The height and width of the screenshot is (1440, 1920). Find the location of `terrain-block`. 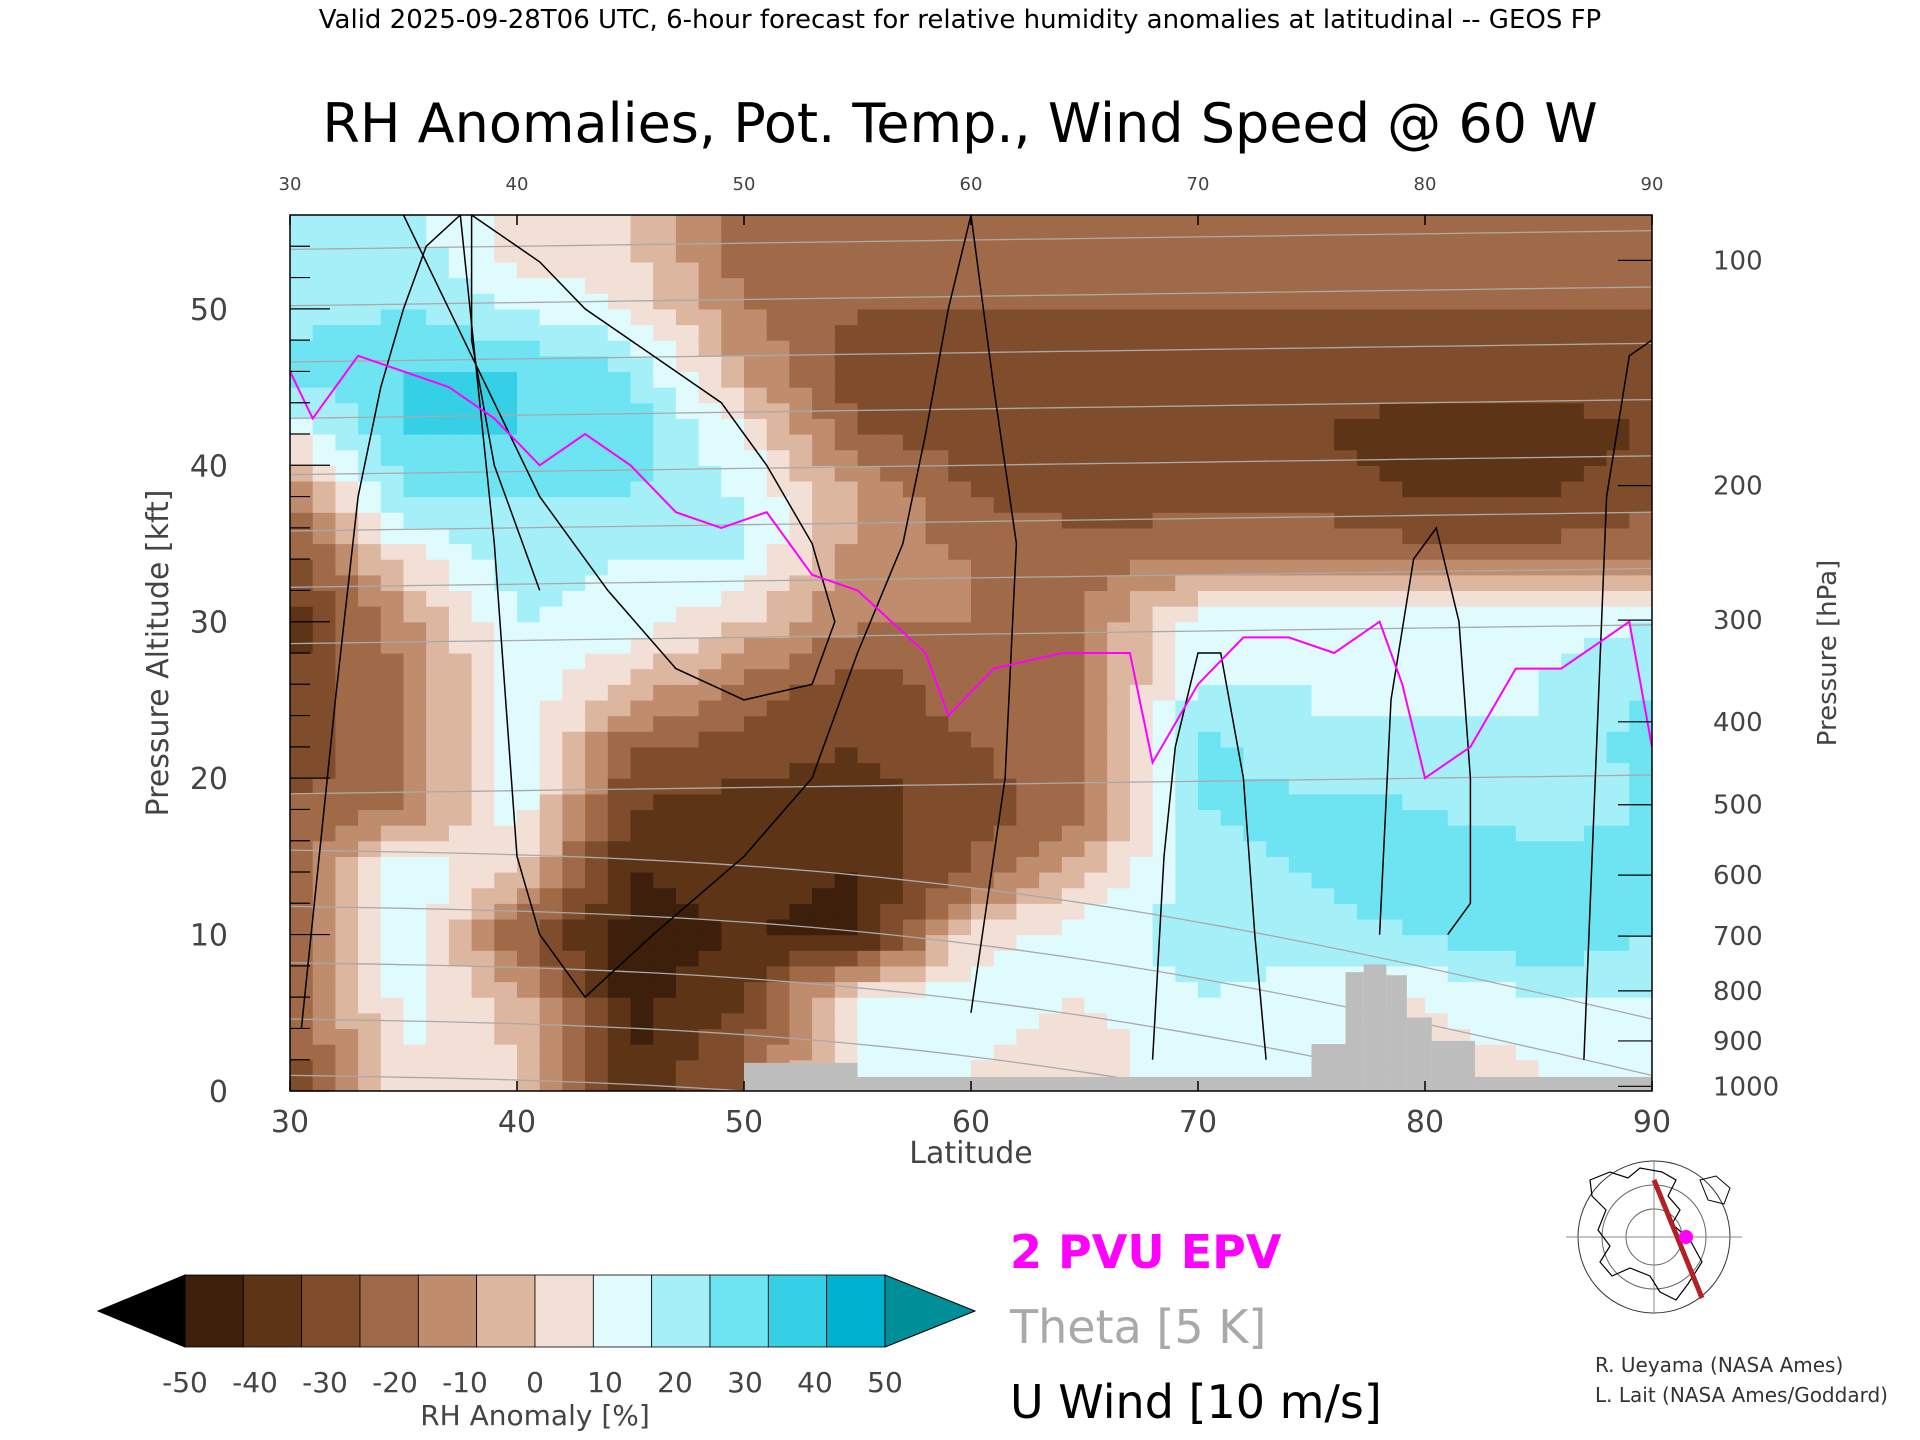

terrain-block is located at coordinates (801, 1076).